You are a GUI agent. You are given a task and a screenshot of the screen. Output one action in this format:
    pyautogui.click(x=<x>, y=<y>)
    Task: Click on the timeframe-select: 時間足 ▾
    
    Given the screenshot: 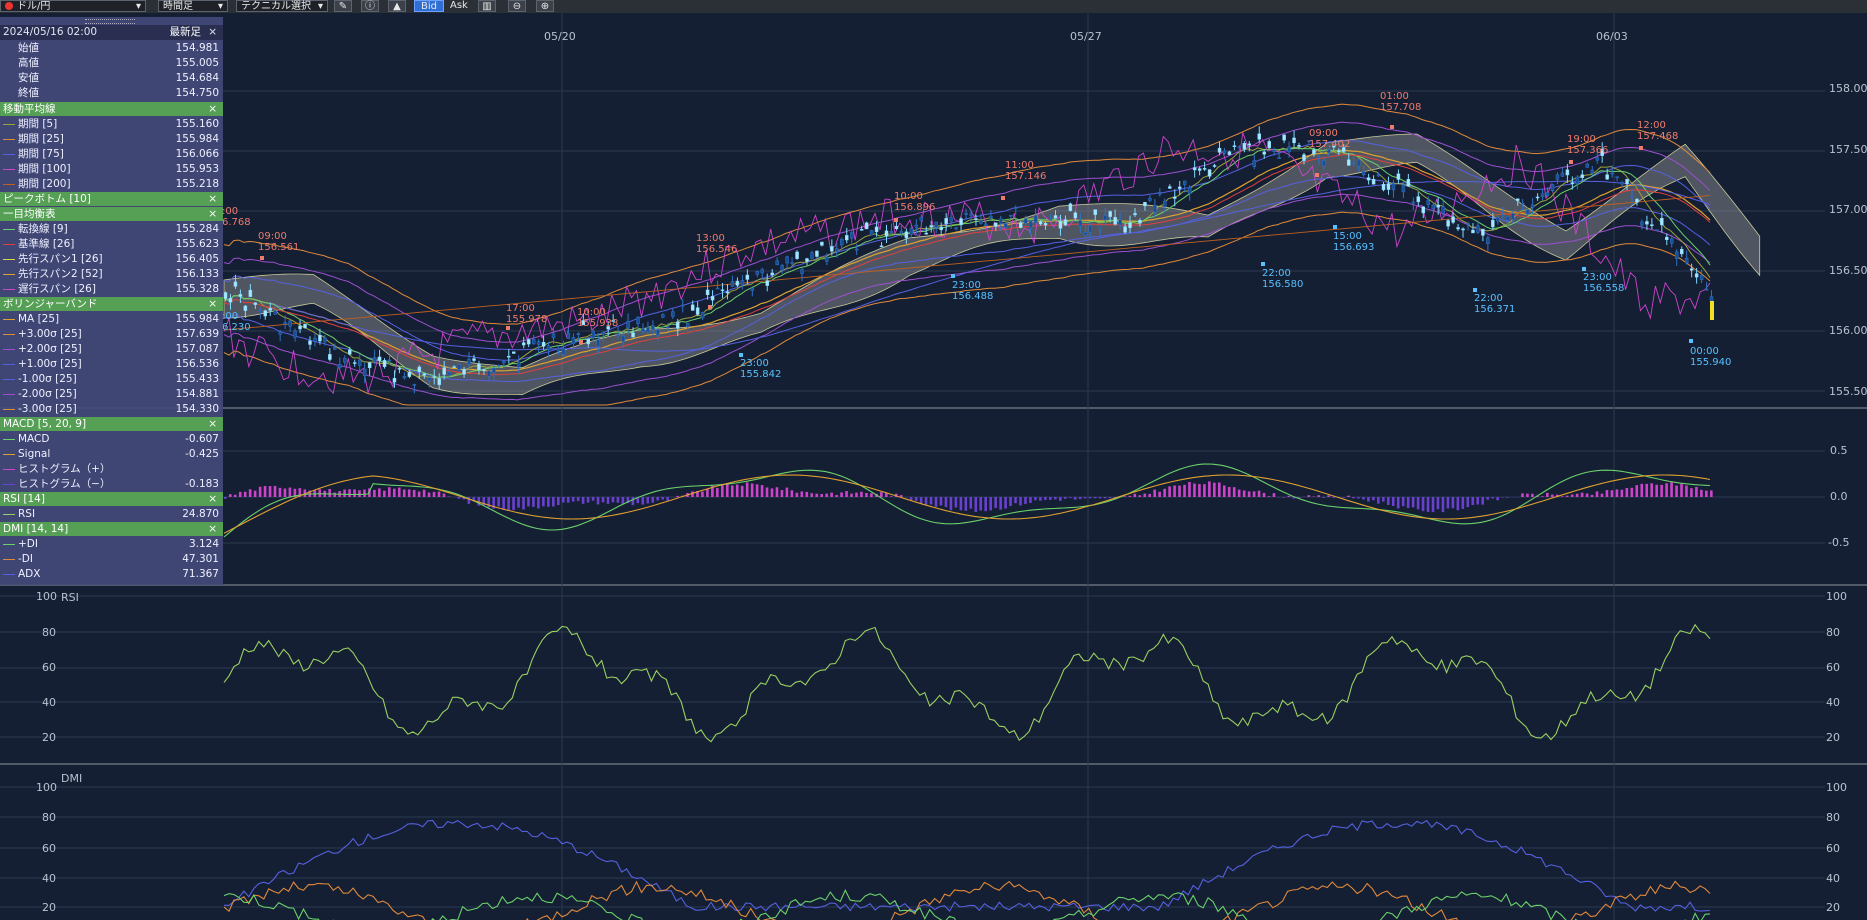 What is the action you would take?
    pyautogui.click(x=193, y=6)
    